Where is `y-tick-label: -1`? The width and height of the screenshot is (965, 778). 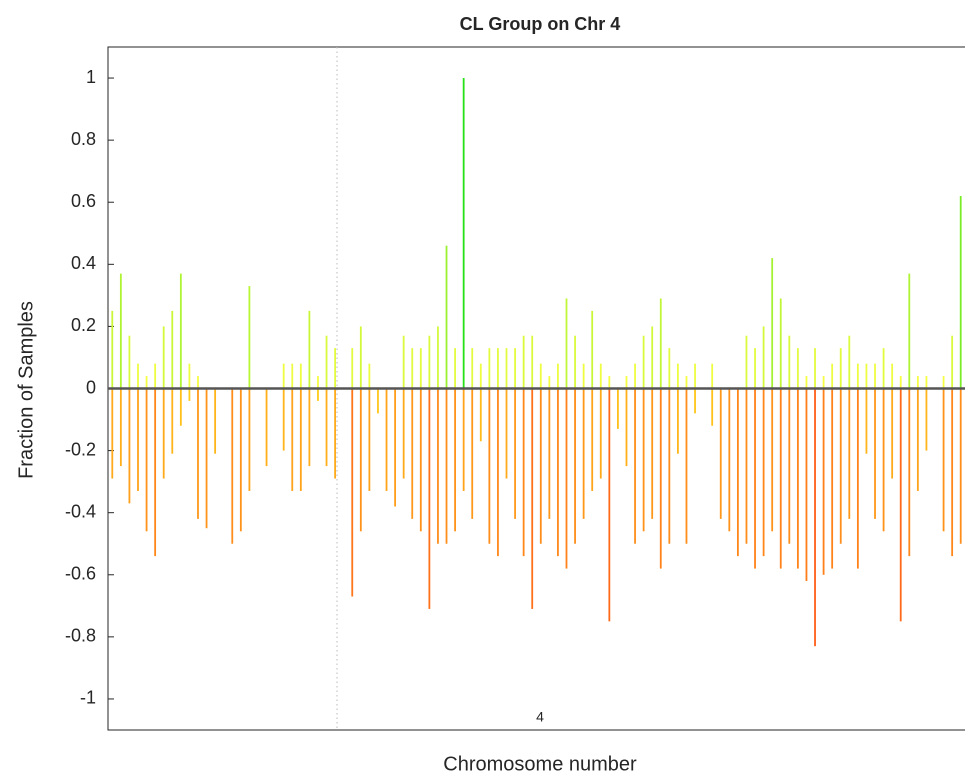 y-tick-label: -1 is located at coordinates (88, 698).